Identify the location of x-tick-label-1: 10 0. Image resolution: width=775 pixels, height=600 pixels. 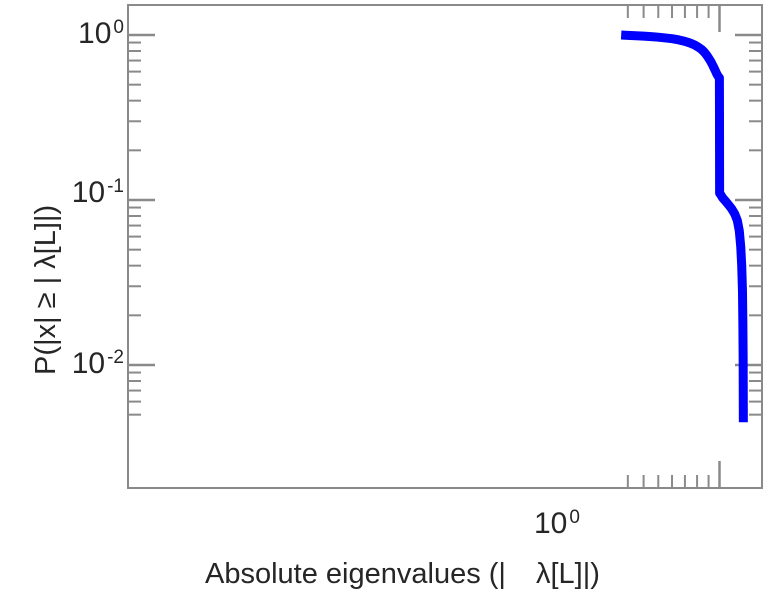
(557, 523).